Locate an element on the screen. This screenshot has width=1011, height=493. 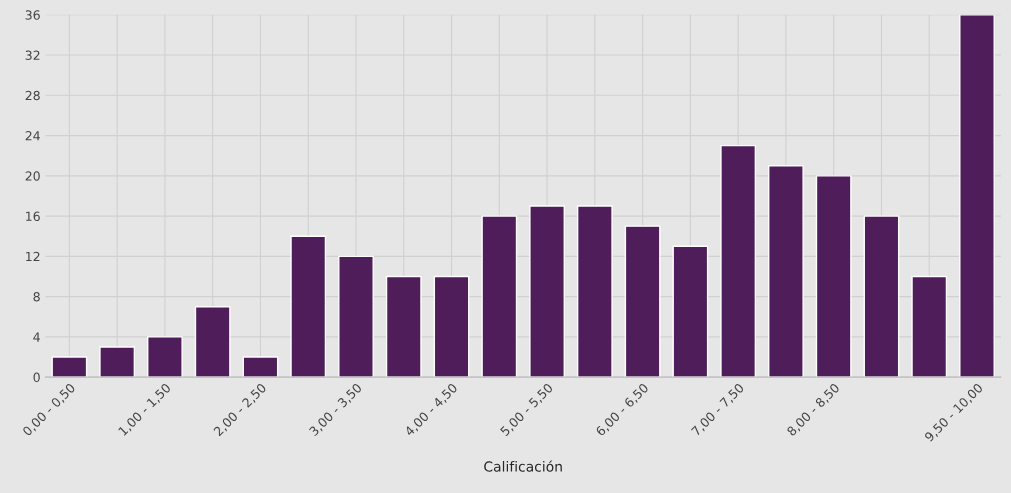
y-tick-label: 20 is located at coordinates (32, 176).